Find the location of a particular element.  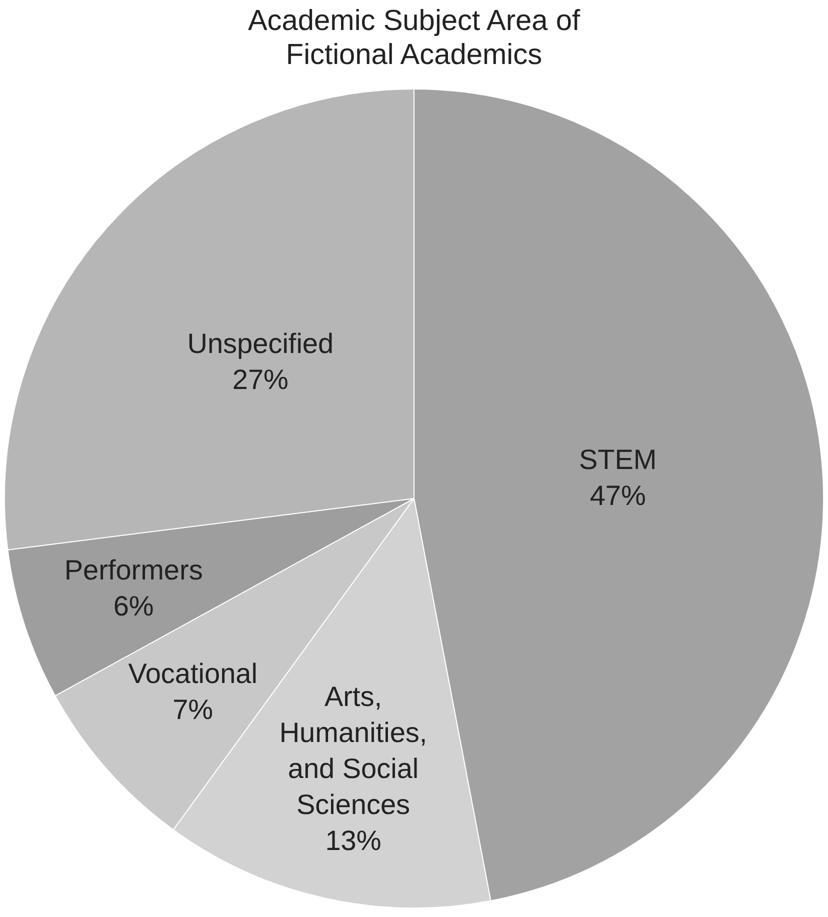

slice-label: Performers is located at coordinates (133, 570).